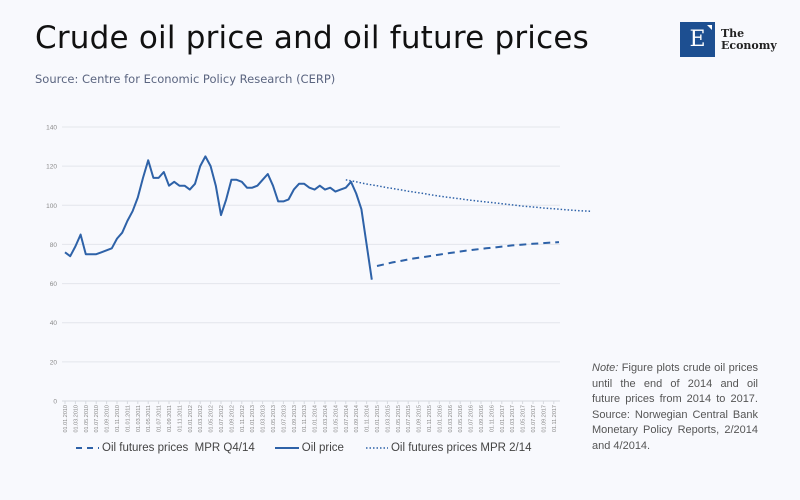 Image resolution: width=800 pixels, height=500 pixels. What do you see at coordinates (108, 419) in the screenshot?
I see `x-tick-label: 01.09.2010` at bounding box center [108, 419].